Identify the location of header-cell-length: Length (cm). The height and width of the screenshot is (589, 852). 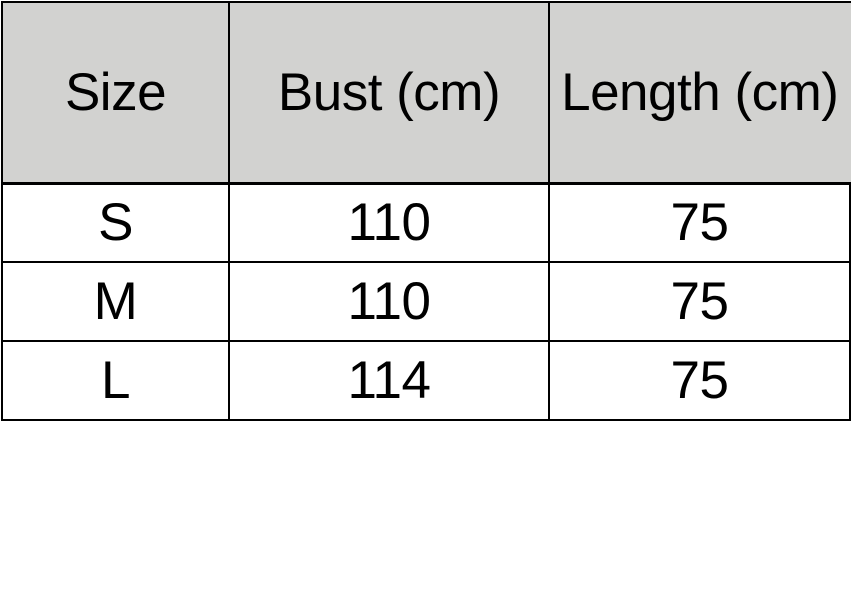
(699, 93).